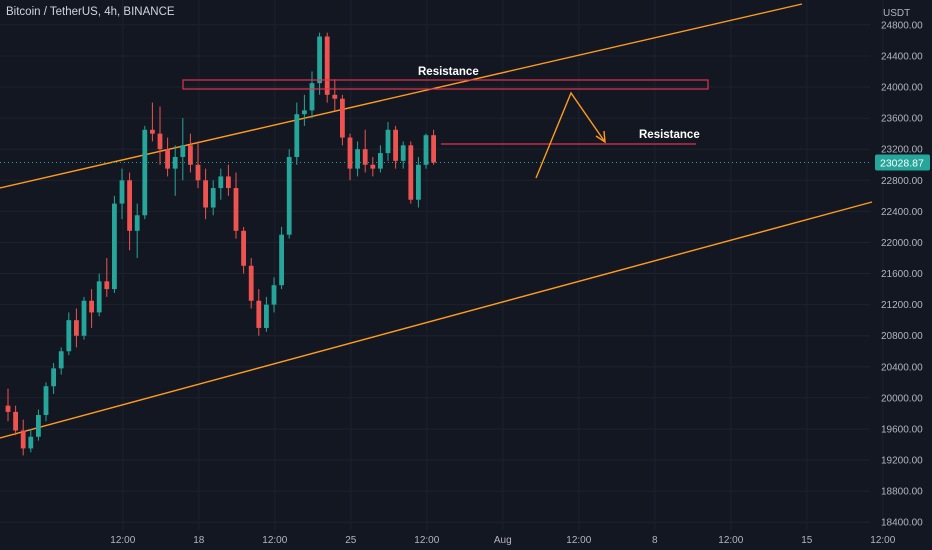  I want to click on last-price-tag: 23028.87, so click(902, 162).